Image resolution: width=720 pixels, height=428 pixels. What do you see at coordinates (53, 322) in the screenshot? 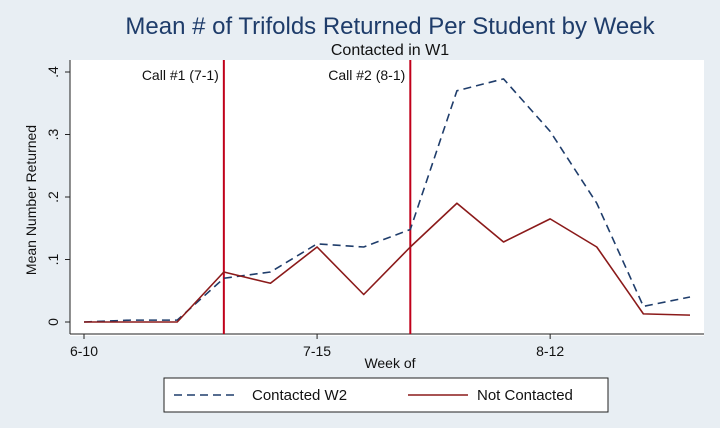
I see `y-tick-label: 0` at bounding box center [53, 322].